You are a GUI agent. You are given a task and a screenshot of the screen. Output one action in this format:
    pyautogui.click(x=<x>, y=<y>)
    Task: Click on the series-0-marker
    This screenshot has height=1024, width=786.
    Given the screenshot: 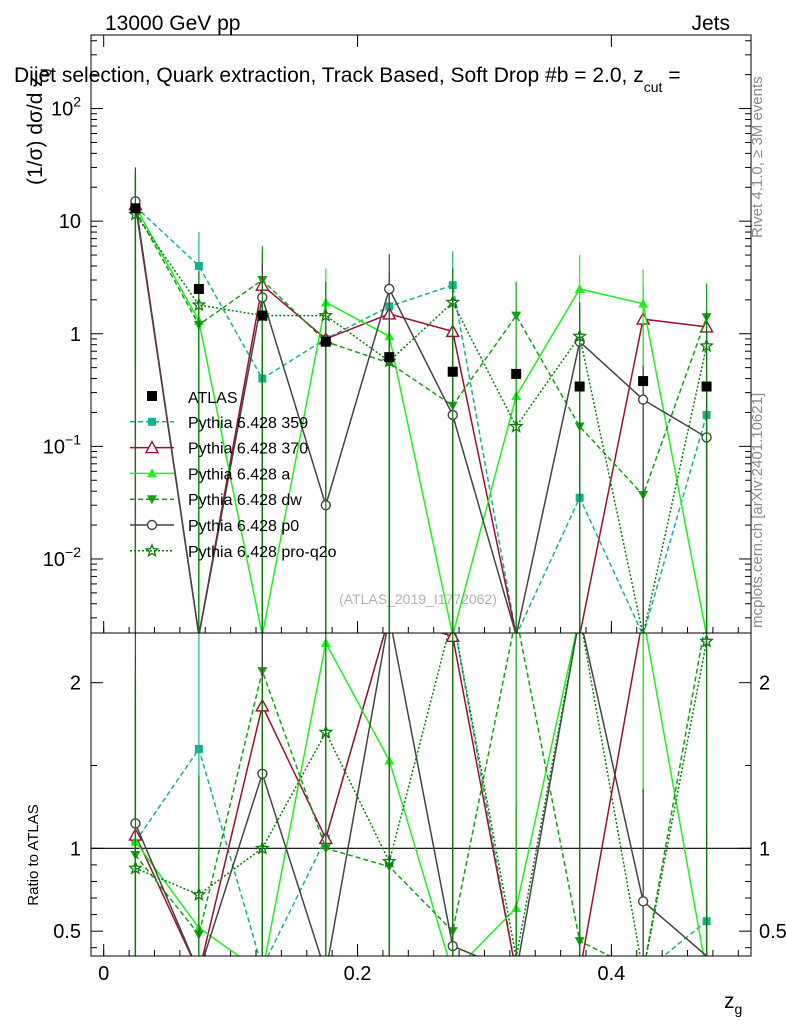 What is the action you would take?
    pyautogui.click(x=198, y=265)
    